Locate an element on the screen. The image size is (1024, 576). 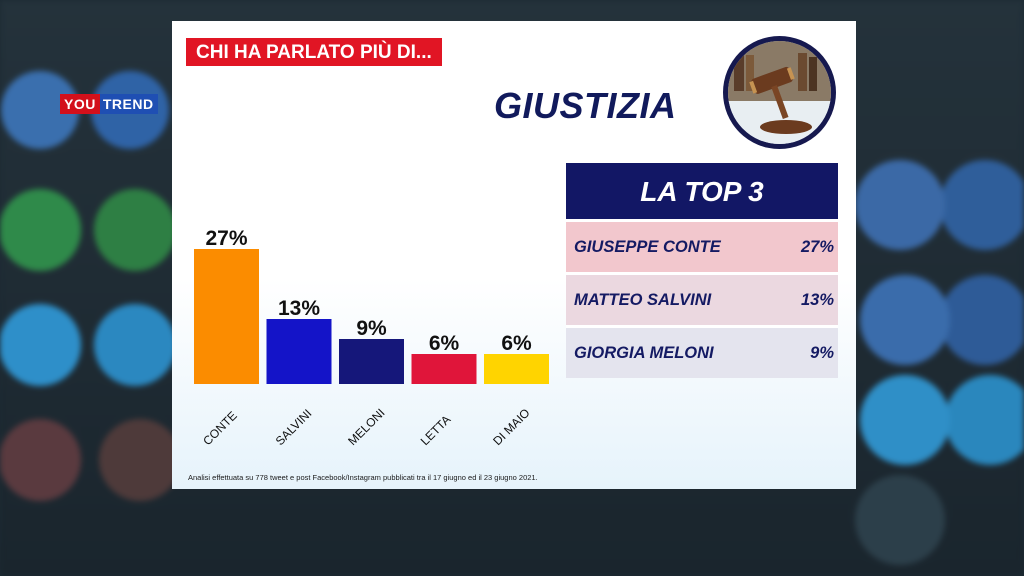
bar-conte is located at coordinates (226, 316).